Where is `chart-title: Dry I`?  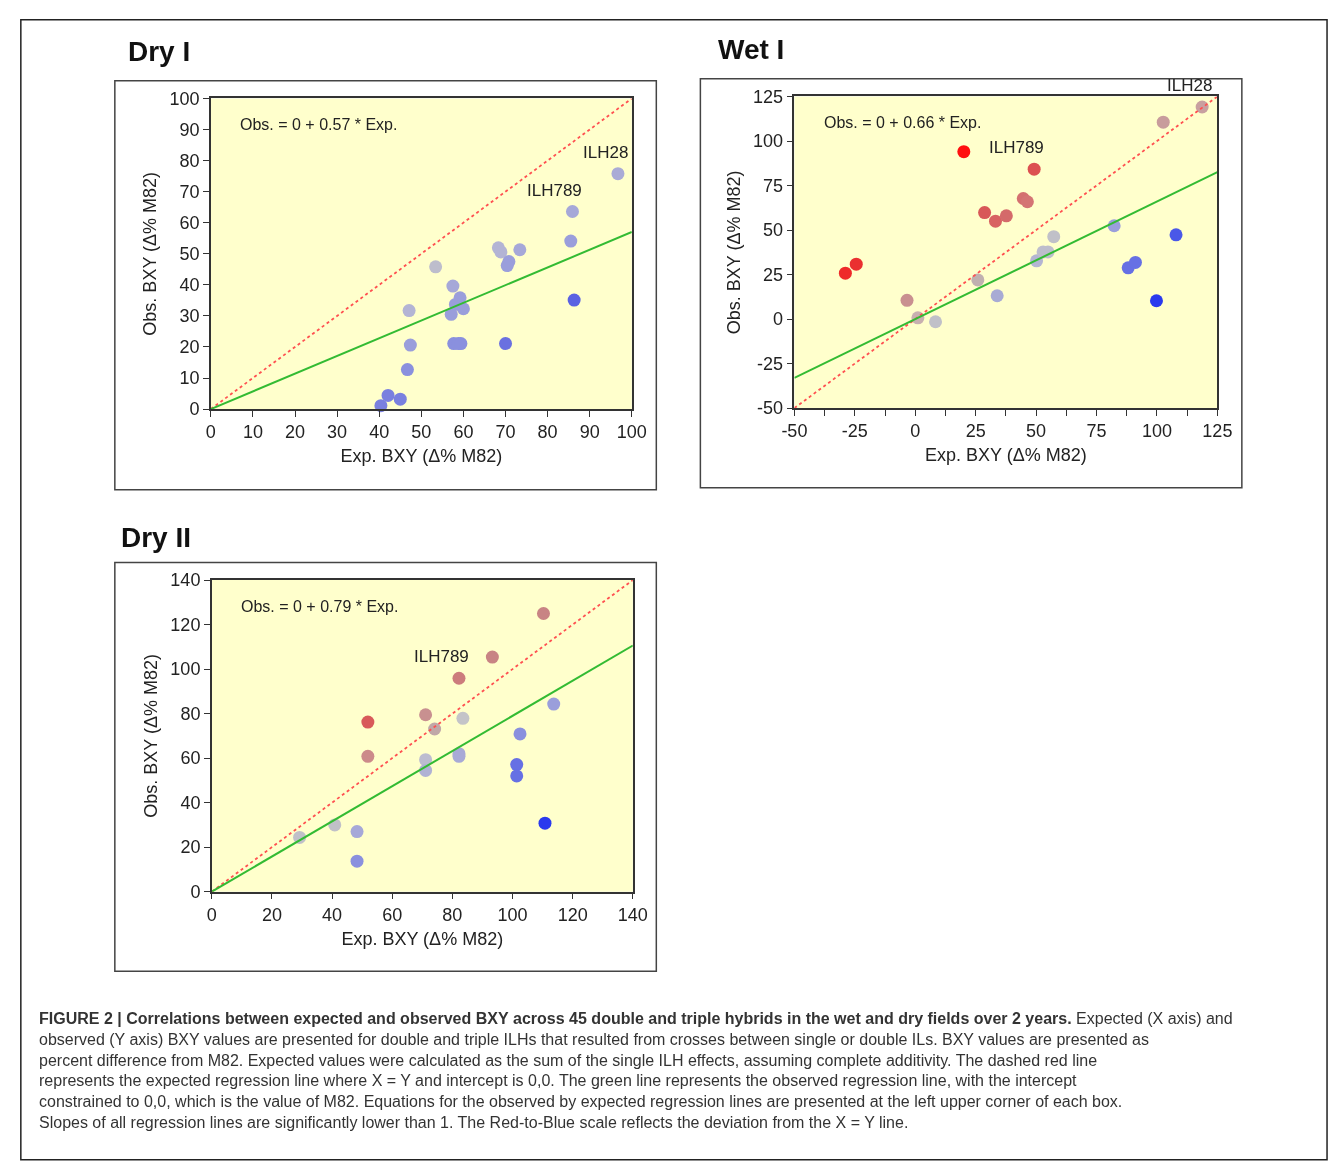 chart-title: Dry I is located at coordinates (159, 51).